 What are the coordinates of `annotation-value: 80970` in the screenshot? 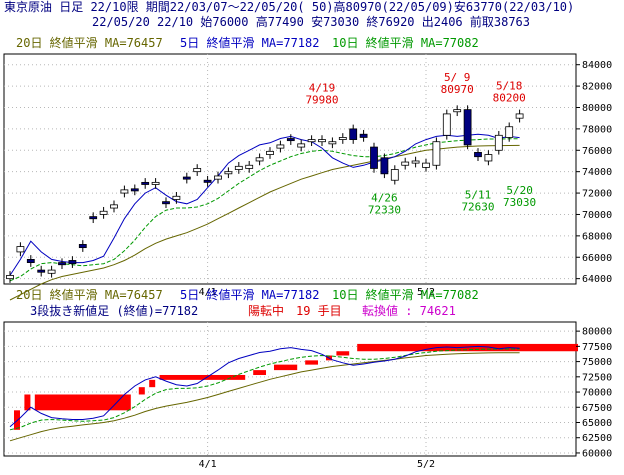 It's located at (457, 89).